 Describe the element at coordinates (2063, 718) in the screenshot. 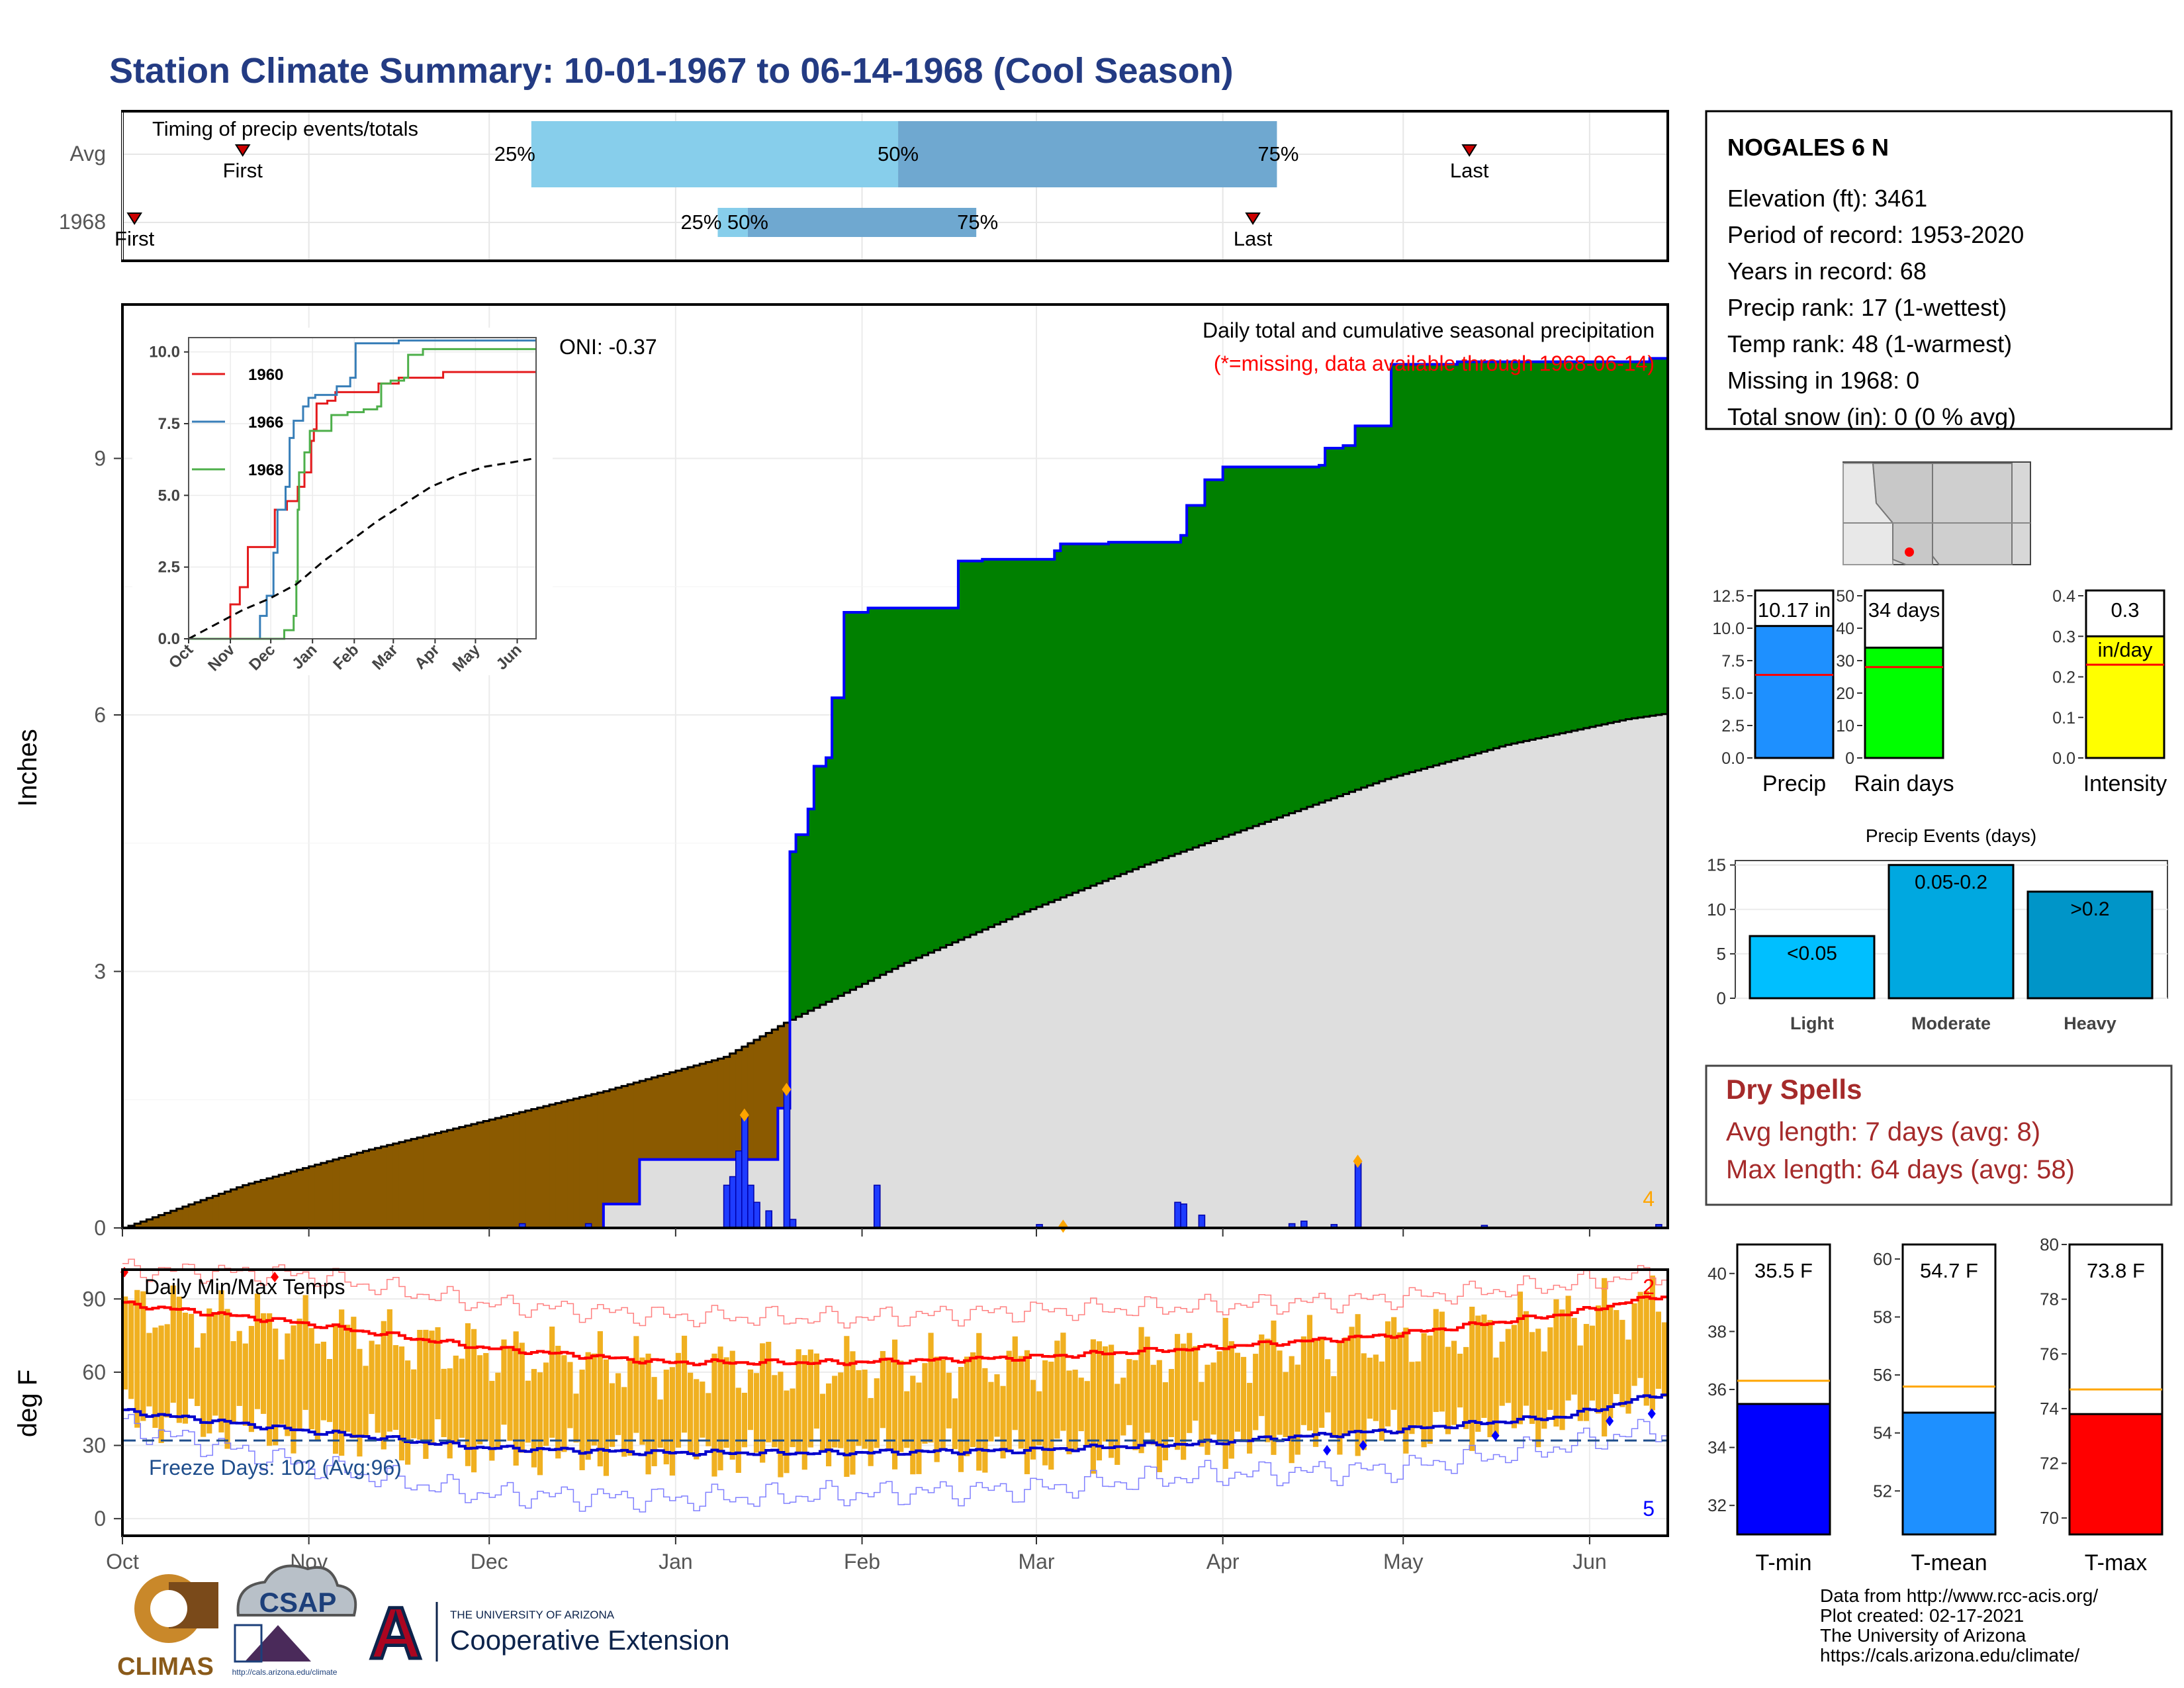

I see `mini-bar-ytick-label: 0.1` at that location.